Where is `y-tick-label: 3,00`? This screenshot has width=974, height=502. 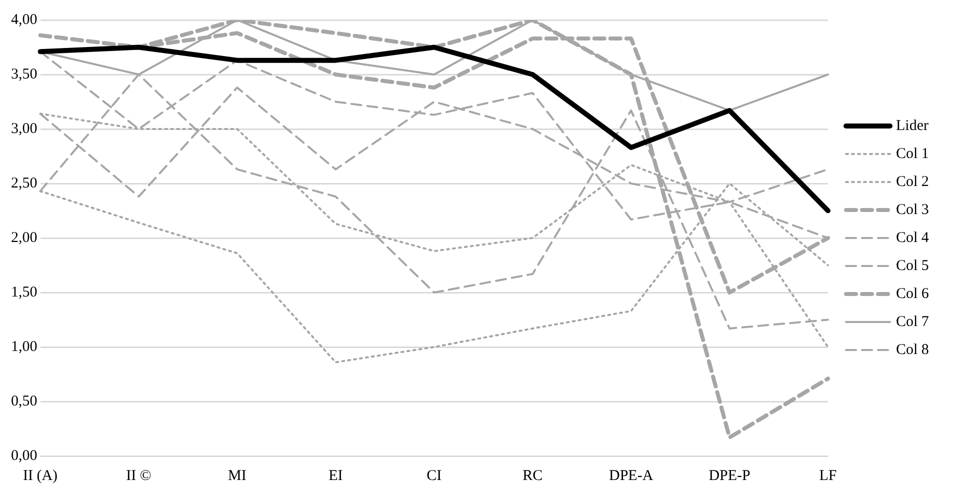
y-tick-label: 3,00 is located at coordinates (24, 128).